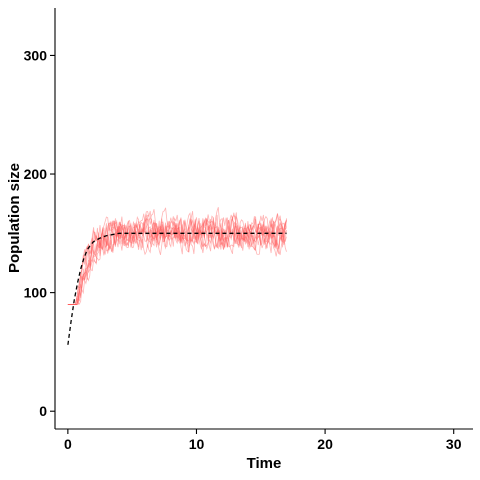 The image size is (480, 480). I want to click on x-tick-label: 20, so click(325, 444).